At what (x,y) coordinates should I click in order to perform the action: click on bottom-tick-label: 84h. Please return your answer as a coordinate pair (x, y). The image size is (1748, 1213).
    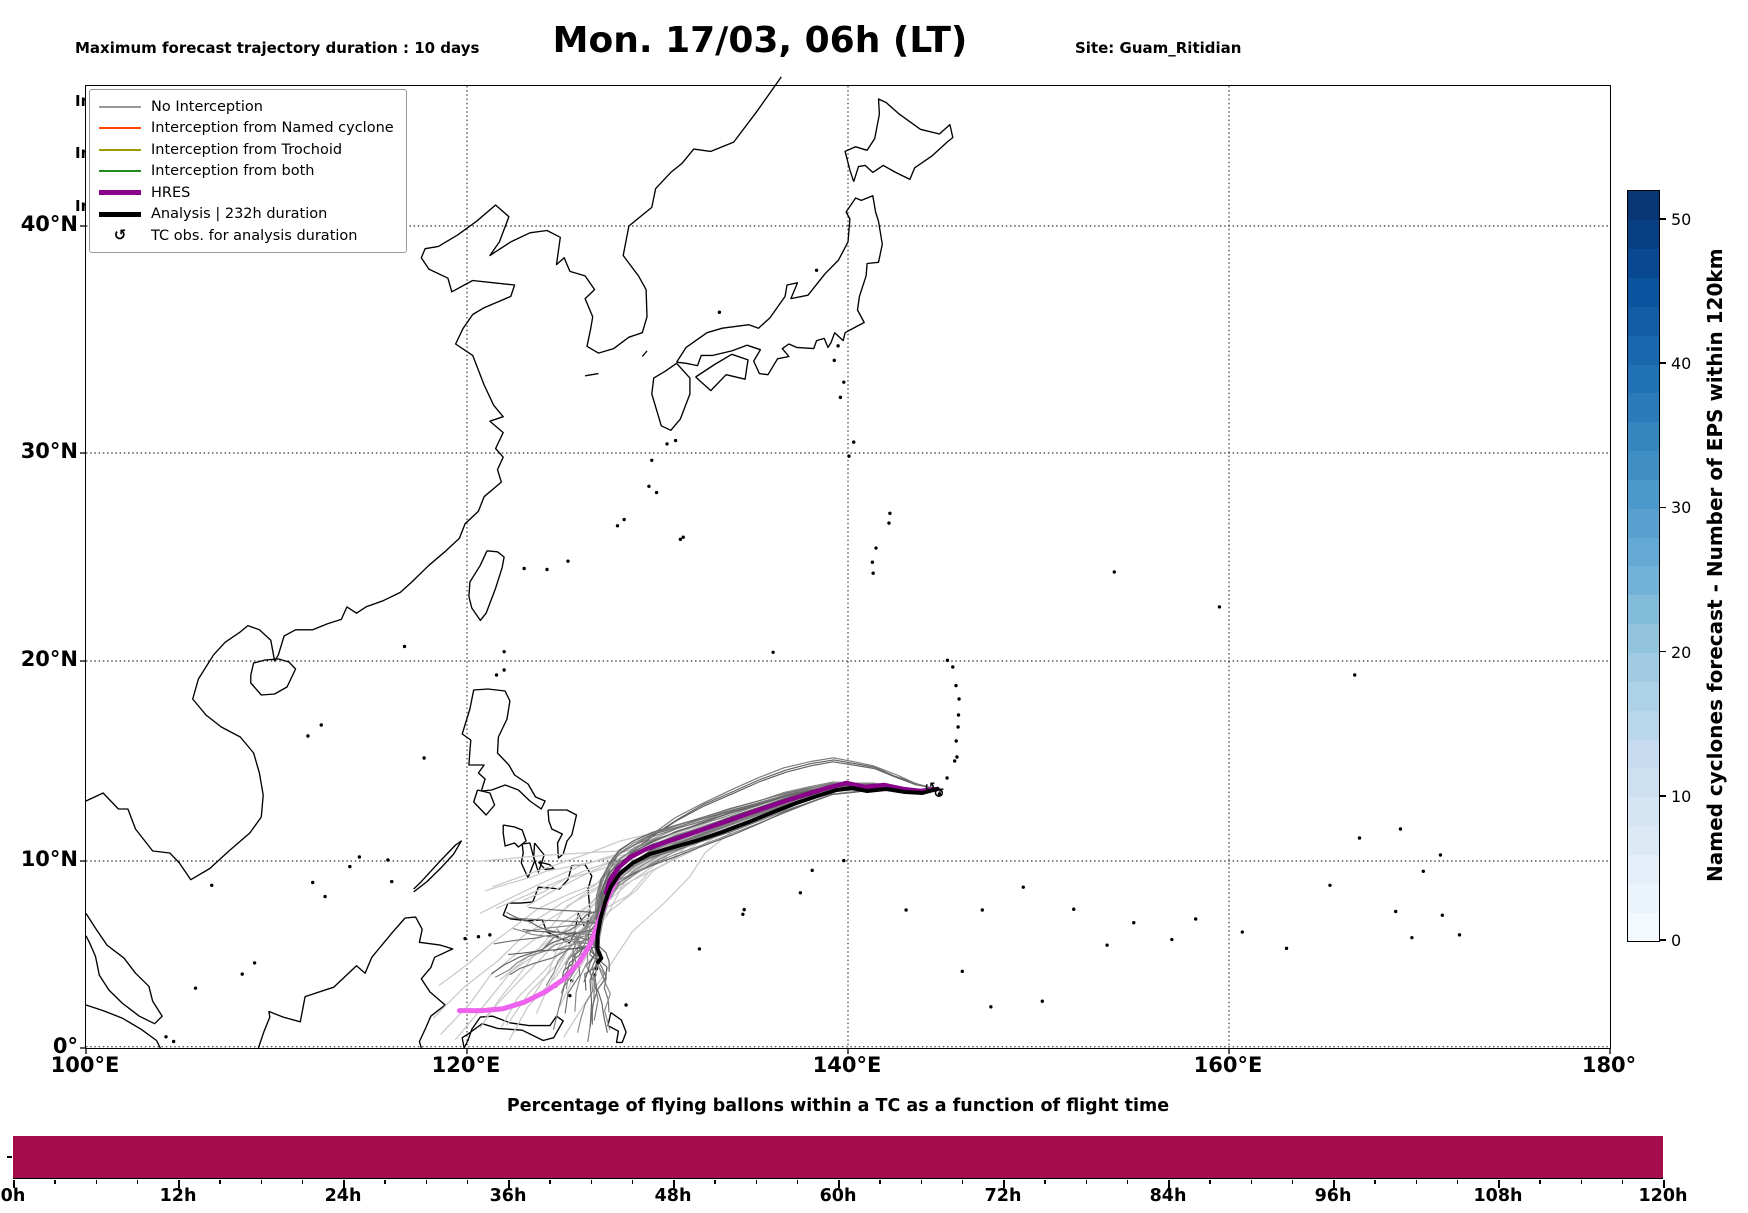
    Looking at the image, I should click on (1168, 1196).